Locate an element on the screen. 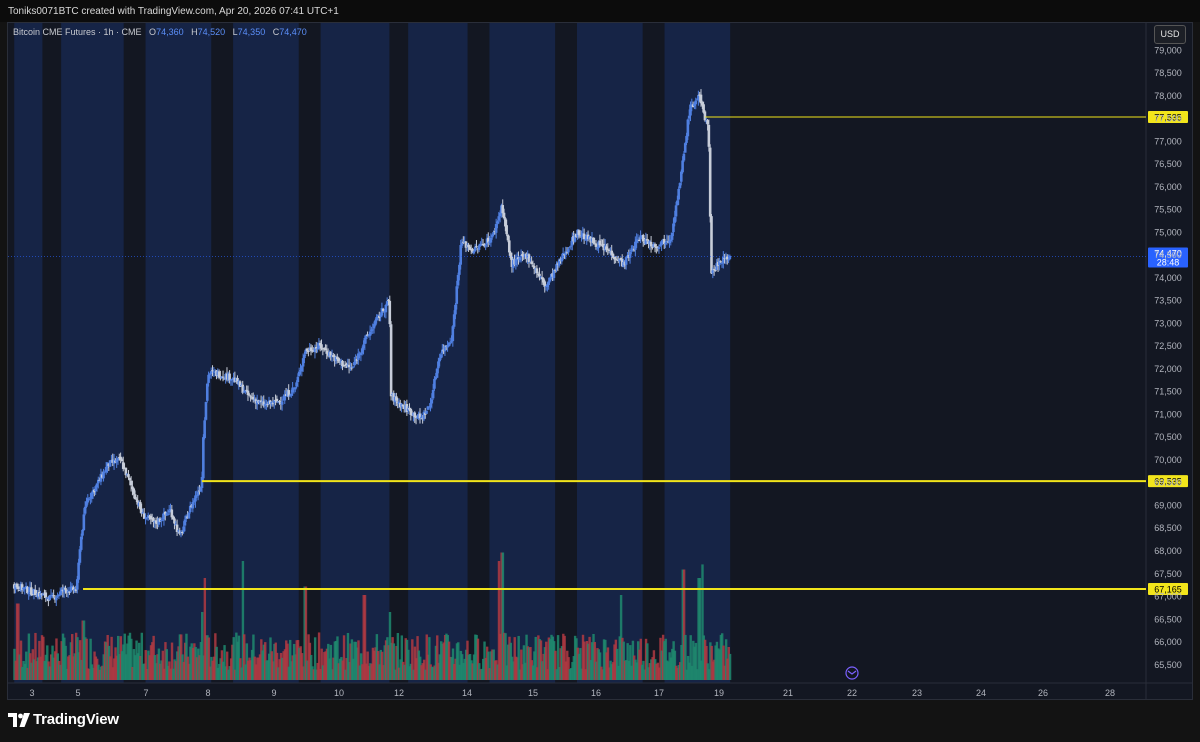  tradingview-brand: TradingView is located at coordinates (76, 719).